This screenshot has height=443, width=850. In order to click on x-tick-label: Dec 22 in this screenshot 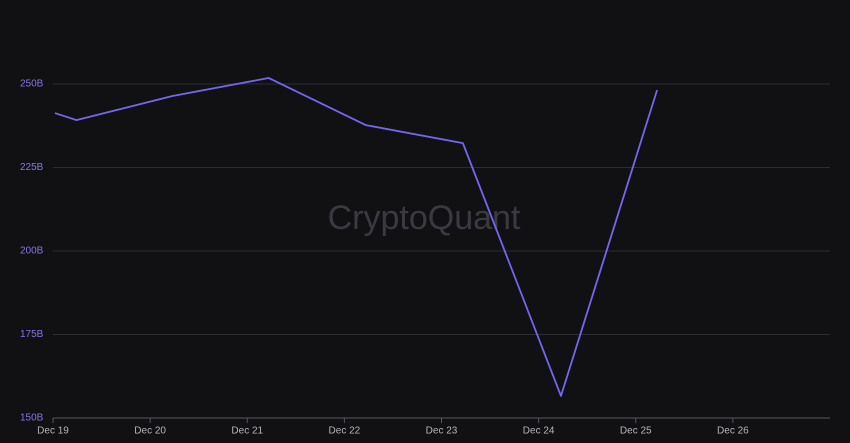, I will do `click(345, 431)`.